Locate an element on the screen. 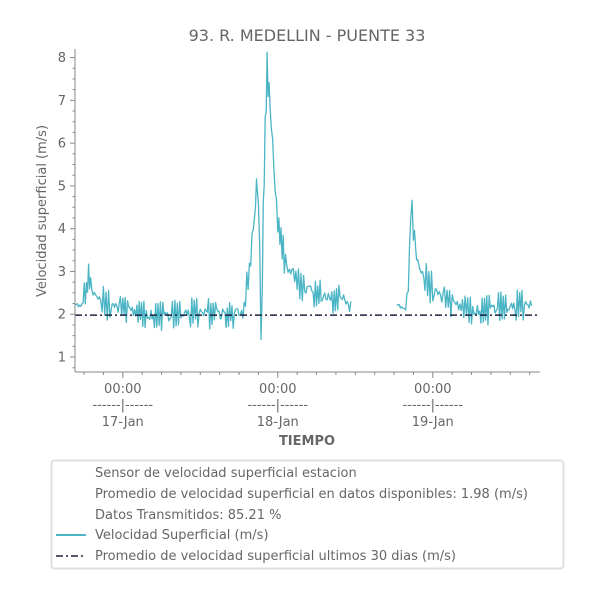 Image resolution: width=600 pixels, height=600 pixels. y-axis: 1 2 3 4 5 6 7 8 is located at coordinates (67, 210).